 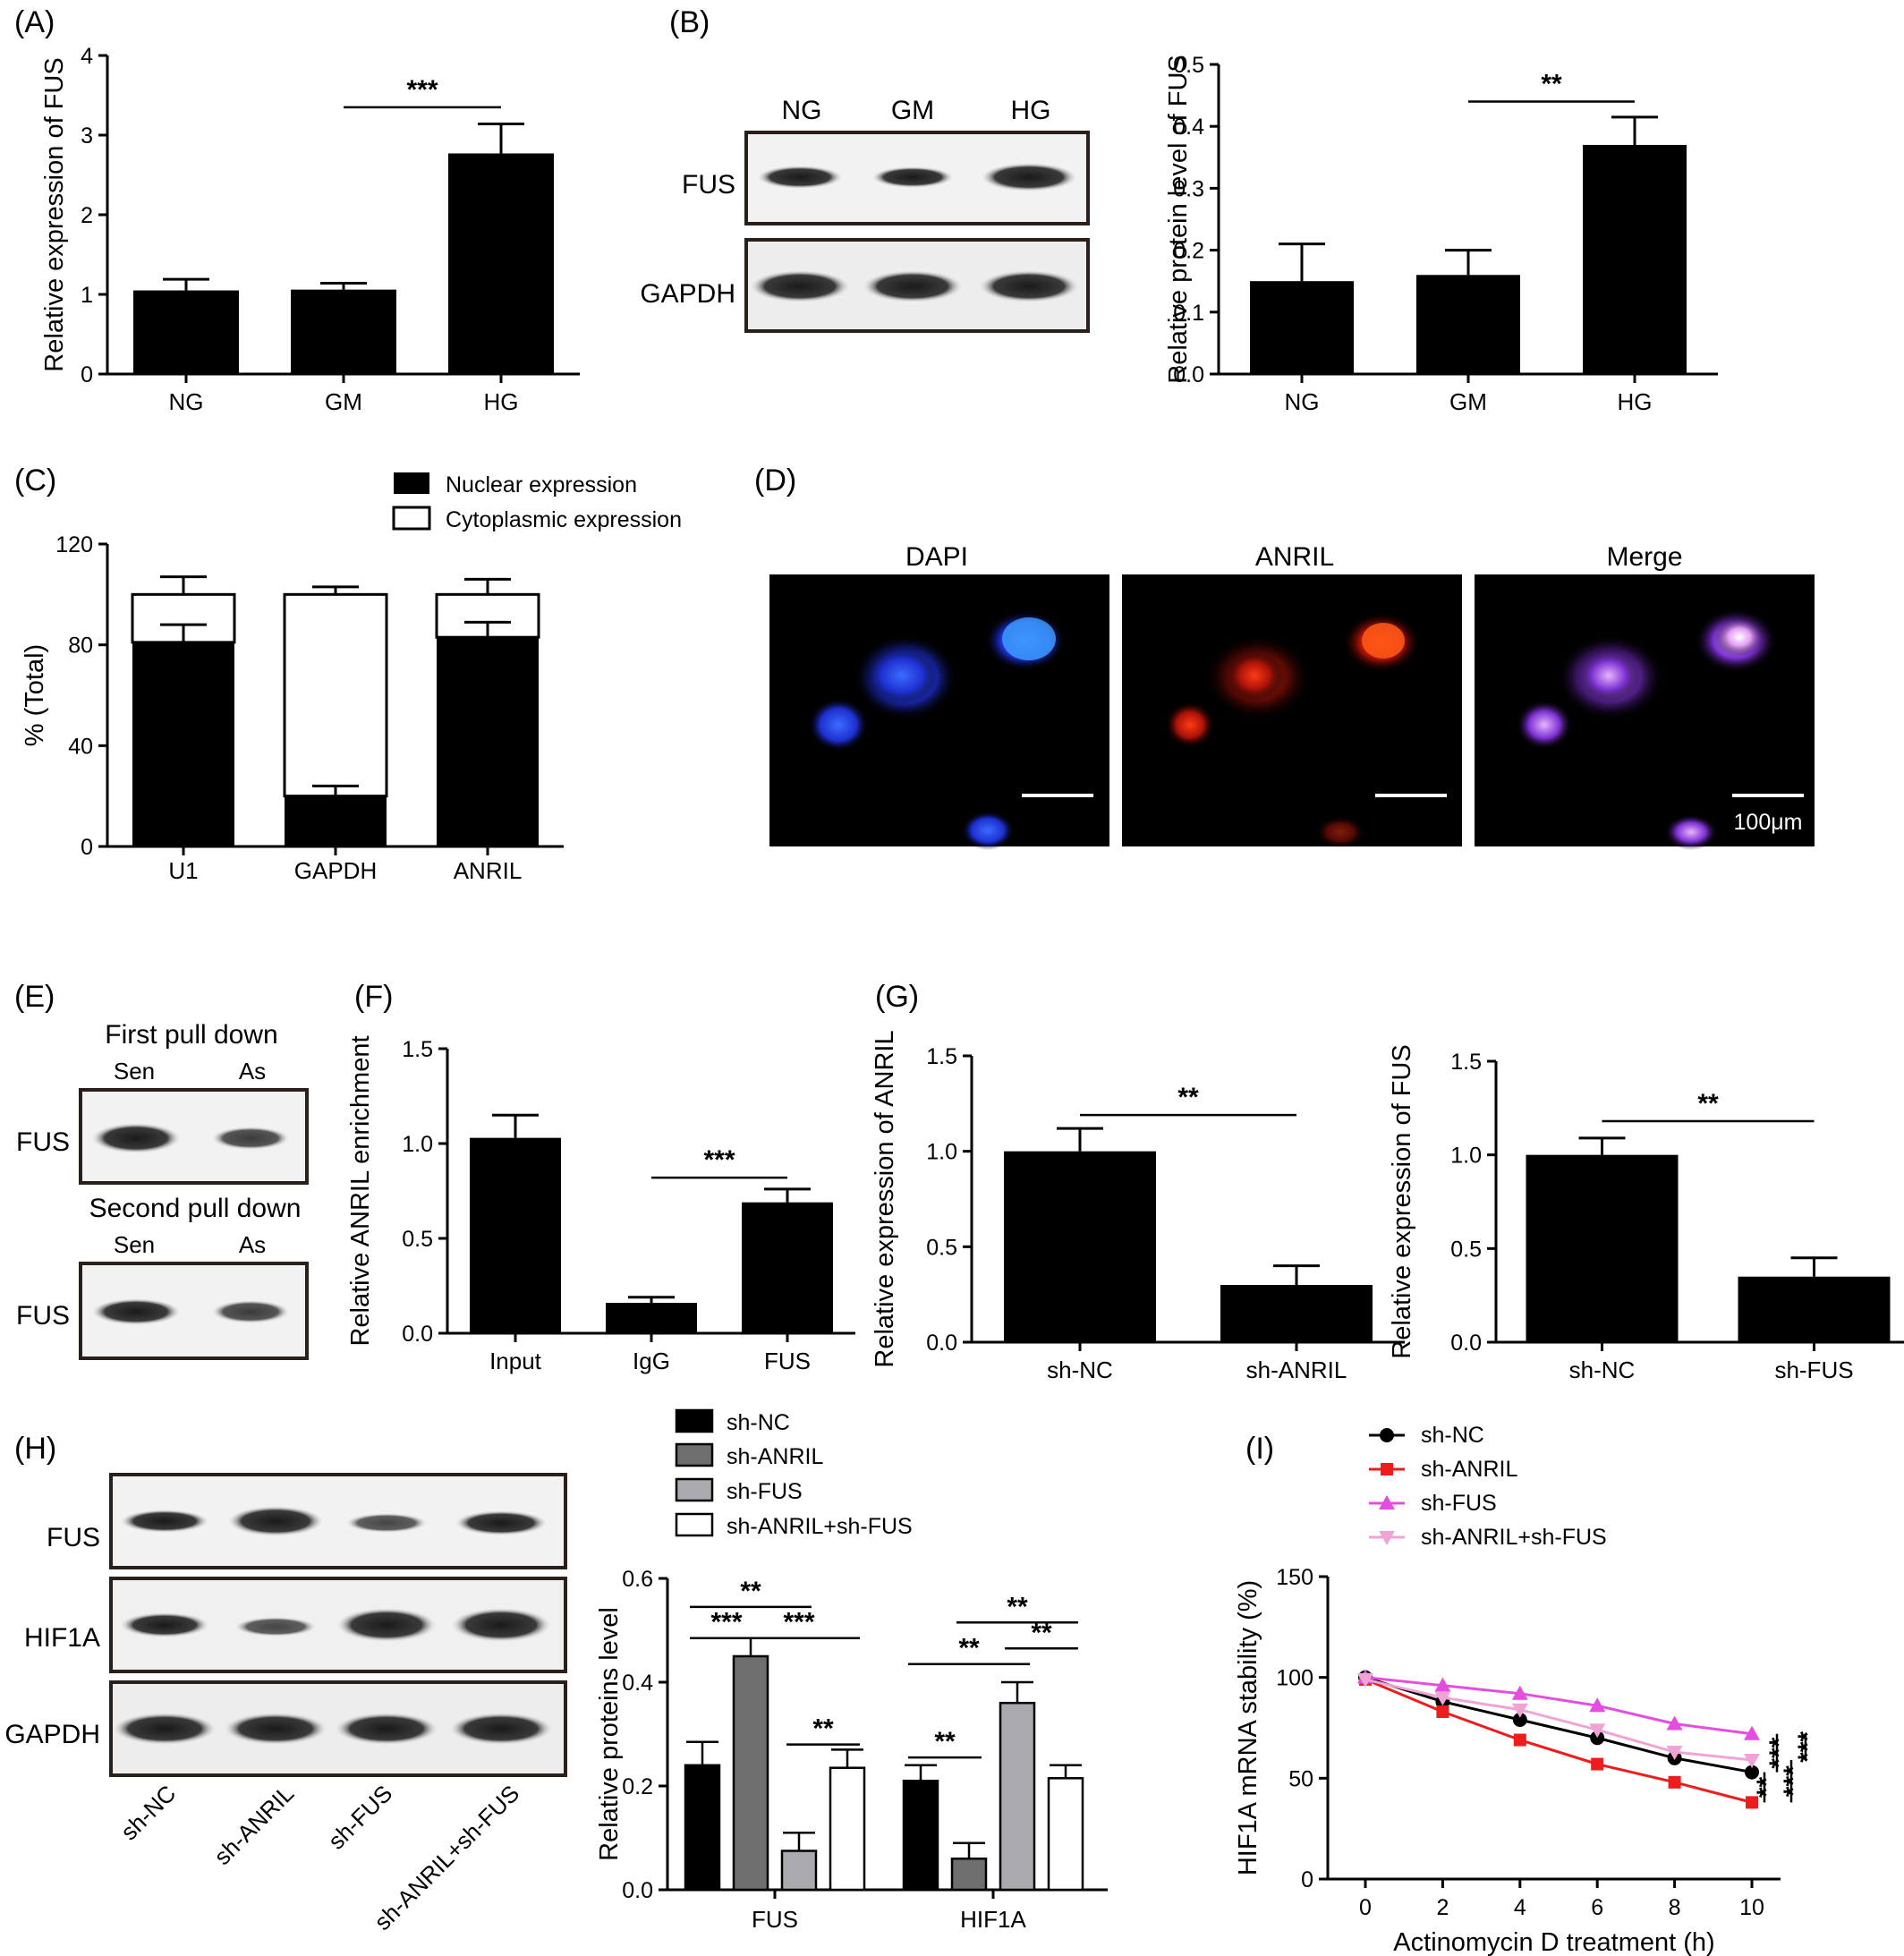 I want to click on blot-h-lane-shanril: sh-ANRIL, so click(x=253, y=1825).